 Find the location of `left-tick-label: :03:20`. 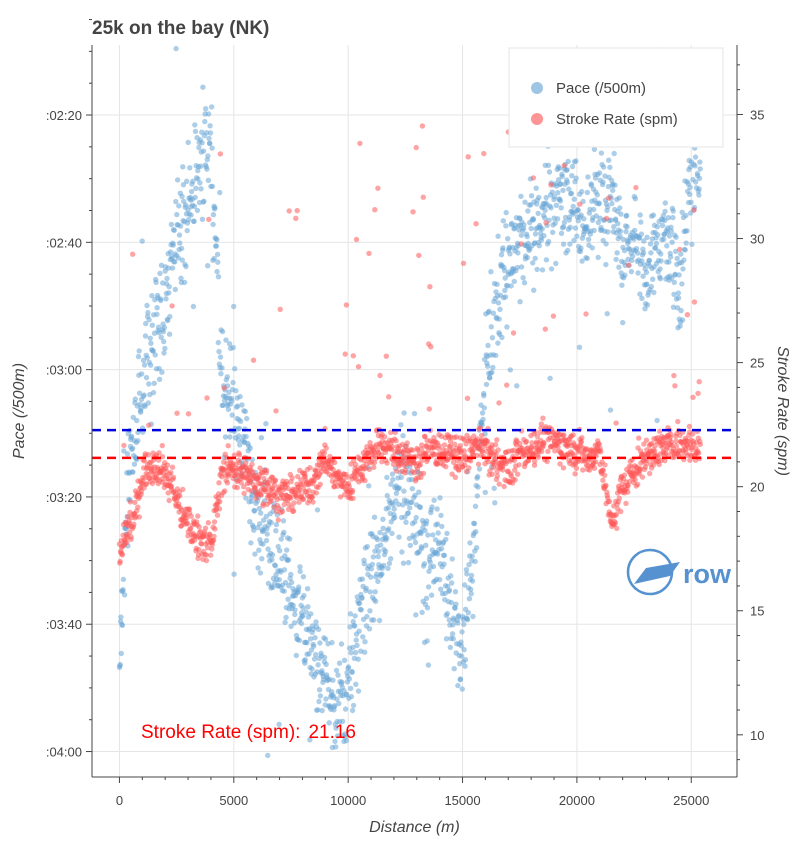

left-tick-label: :03:20 is located at coordinates (64, 497).